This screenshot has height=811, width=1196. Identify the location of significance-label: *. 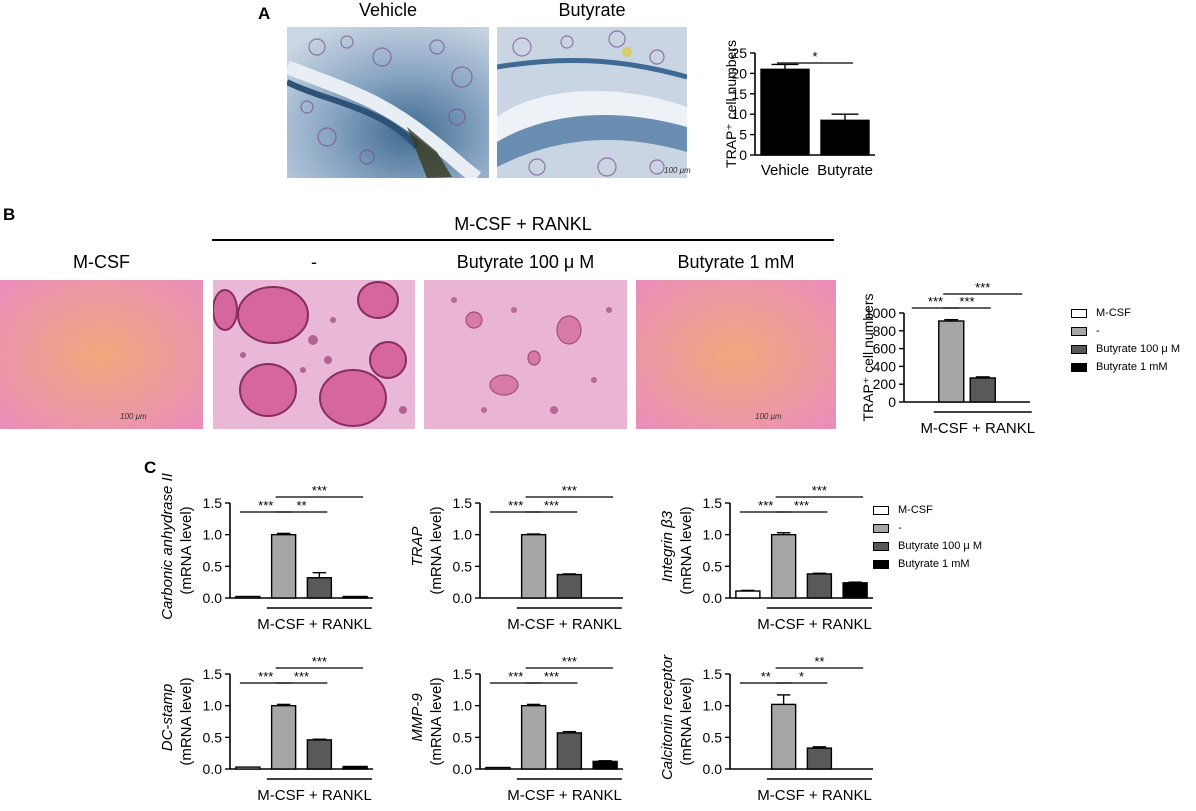
(801, 676).